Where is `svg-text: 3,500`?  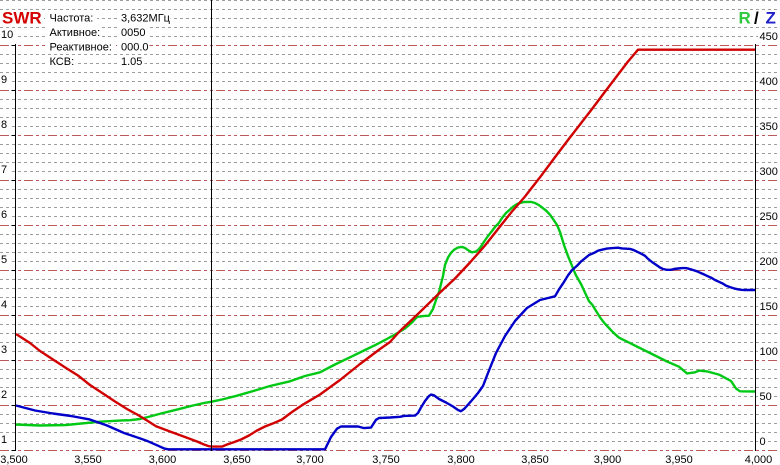 svg-text: 3,500 is located at coordinates (14, 459).